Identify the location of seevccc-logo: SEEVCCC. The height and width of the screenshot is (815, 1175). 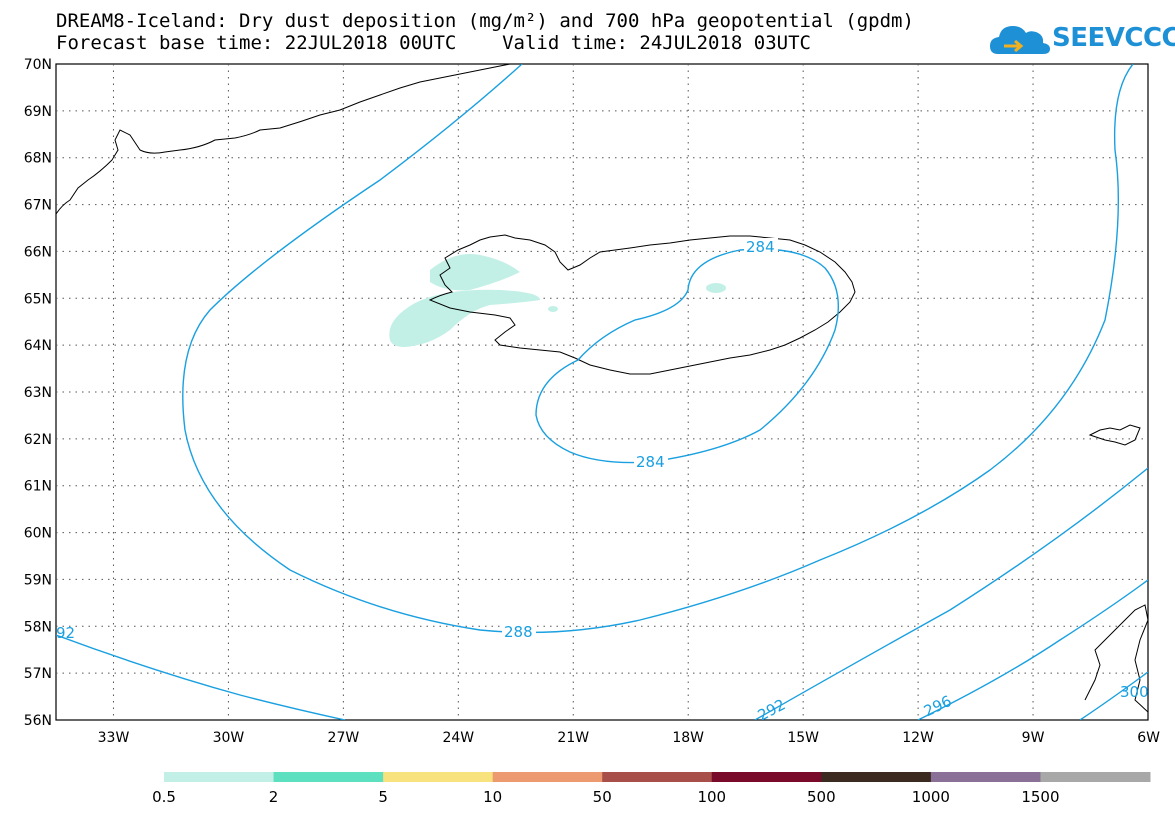
(1082, 40).